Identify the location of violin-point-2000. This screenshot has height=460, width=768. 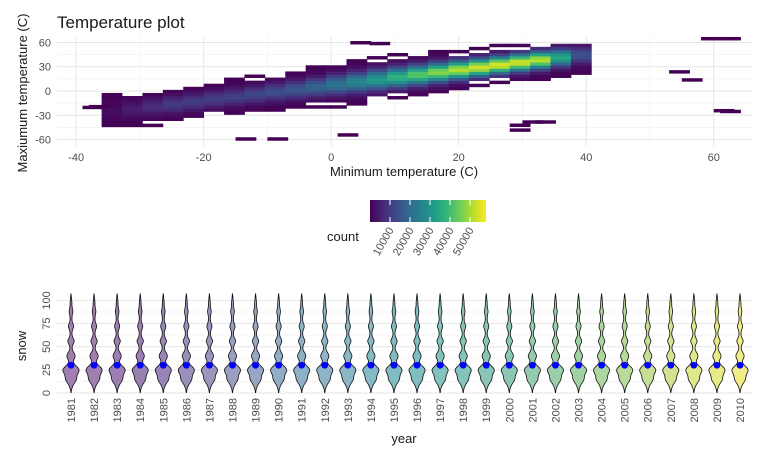
(509, 365).